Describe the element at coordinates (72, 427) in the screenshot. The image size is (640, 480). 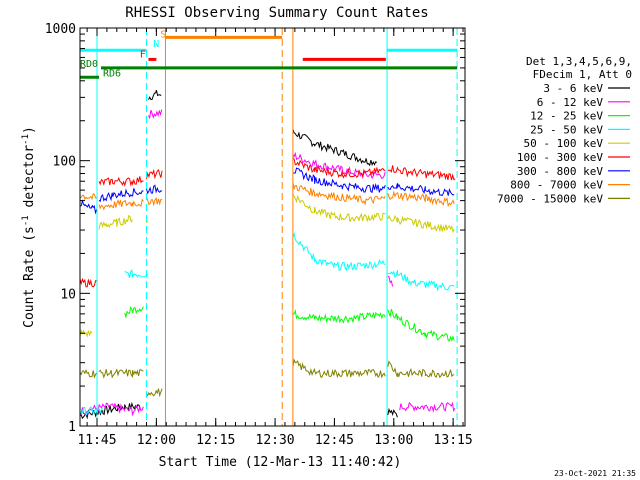
I see `y-tick-label: 1` at that location.